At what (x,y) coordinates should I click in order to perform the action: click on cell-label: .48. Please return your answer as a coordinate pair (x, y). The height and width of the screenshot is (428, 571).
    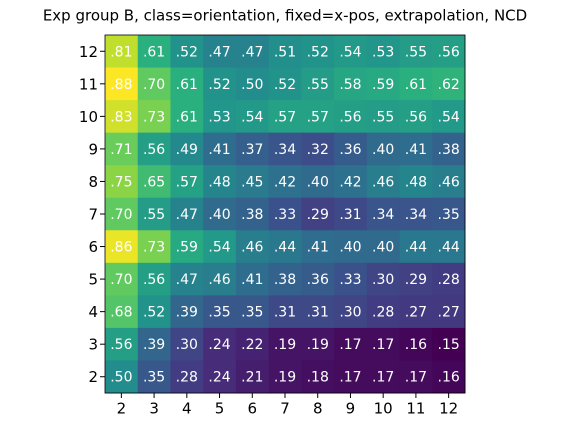
    Looking at the image, I should click on (219, 182).